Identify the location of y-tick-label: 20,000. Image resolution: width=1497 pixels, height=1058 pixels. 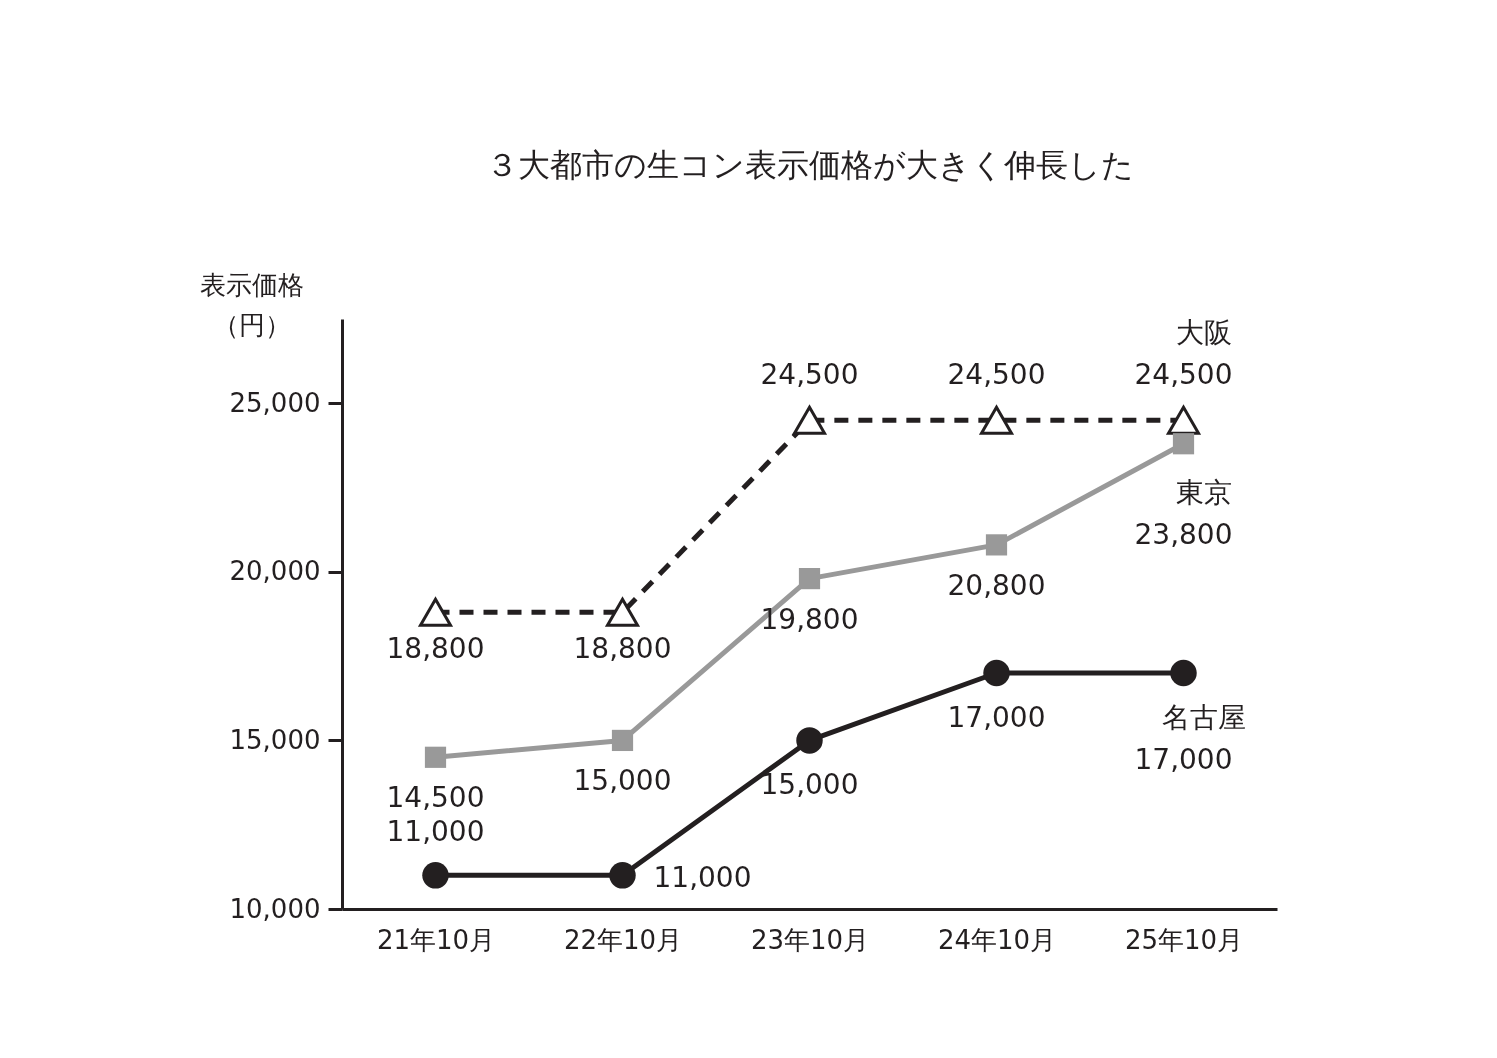
(275, 571).